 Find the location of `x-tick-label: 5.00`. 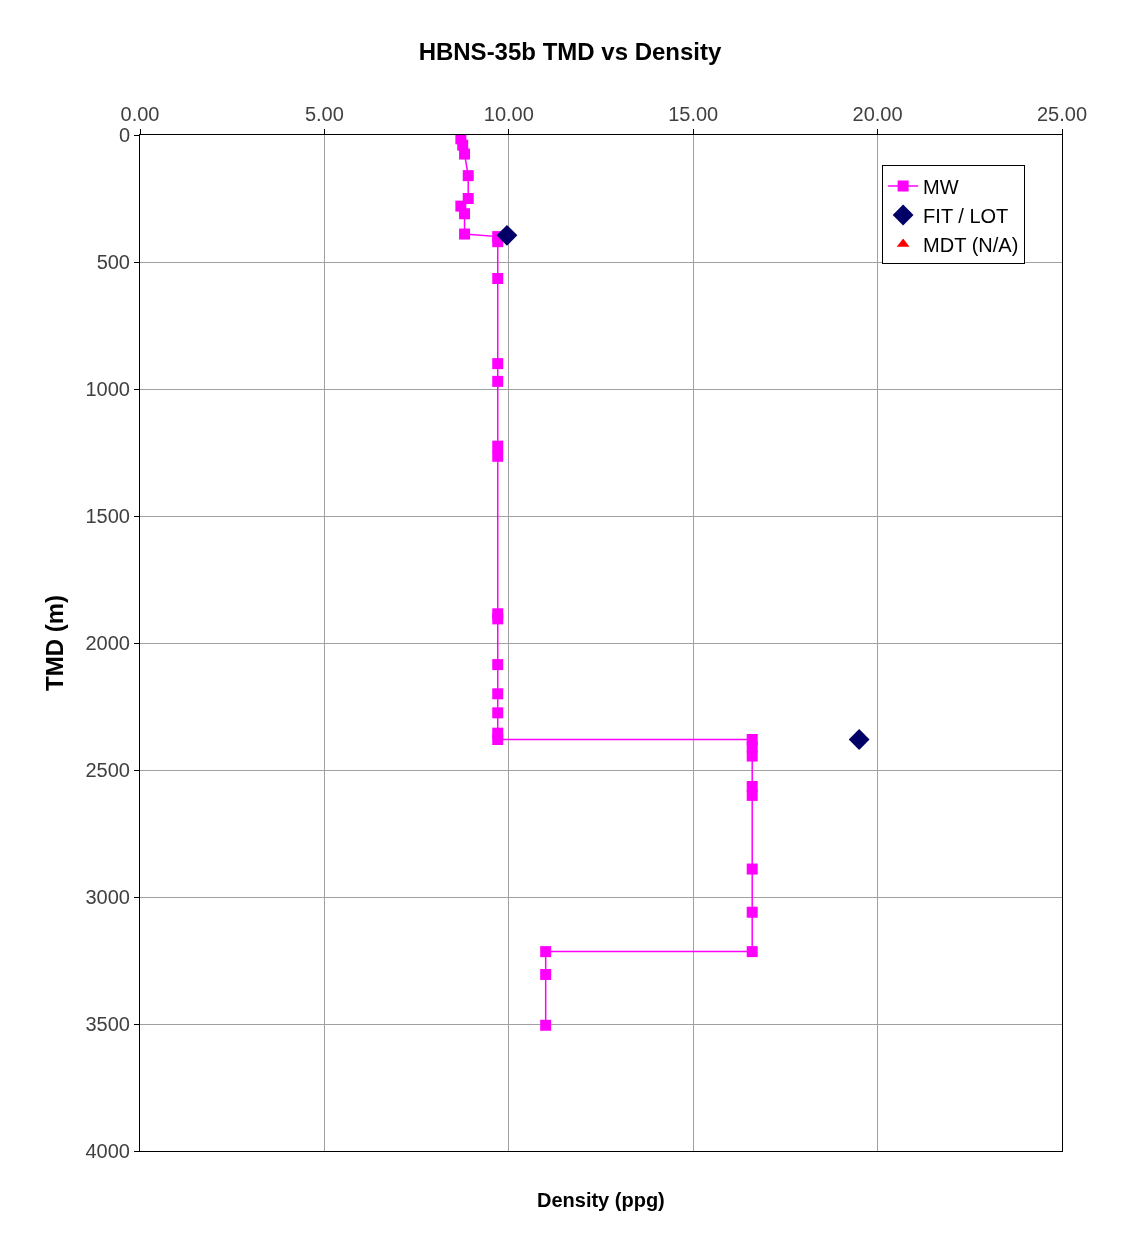

x-tick-label: 5.00 is located at coordinates (324, 114).